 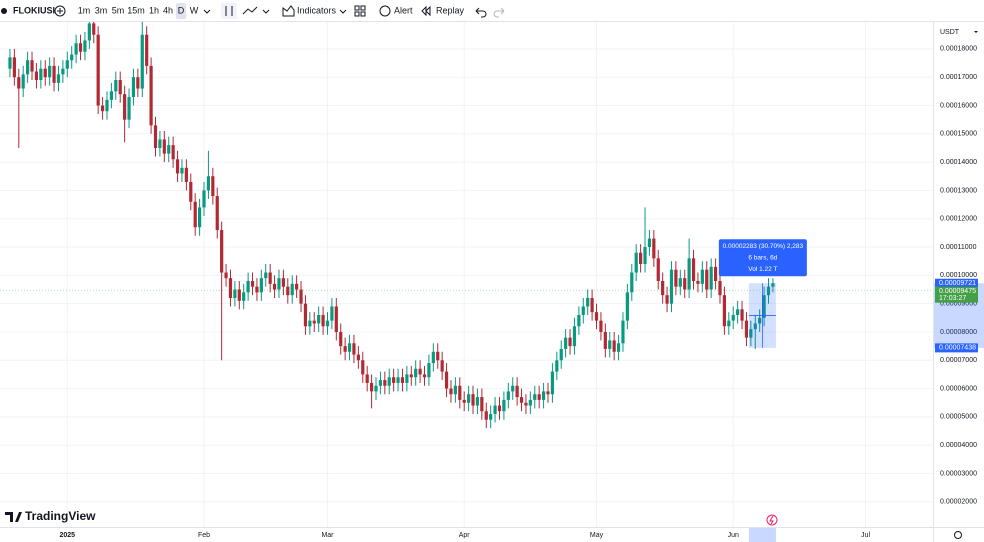 What do you see at coordinates (957, 348) in the screenshot?
I see `price-label: 0.00007438` at bounding box center [957, 348].